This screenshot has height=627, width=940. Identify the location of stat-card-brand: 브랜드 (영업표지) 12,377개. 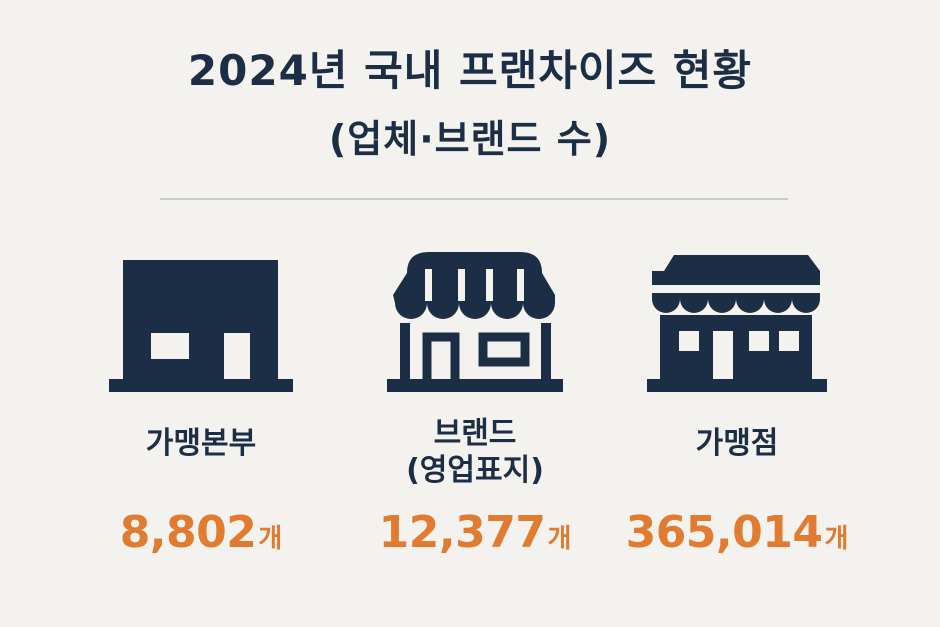
(475, 410).